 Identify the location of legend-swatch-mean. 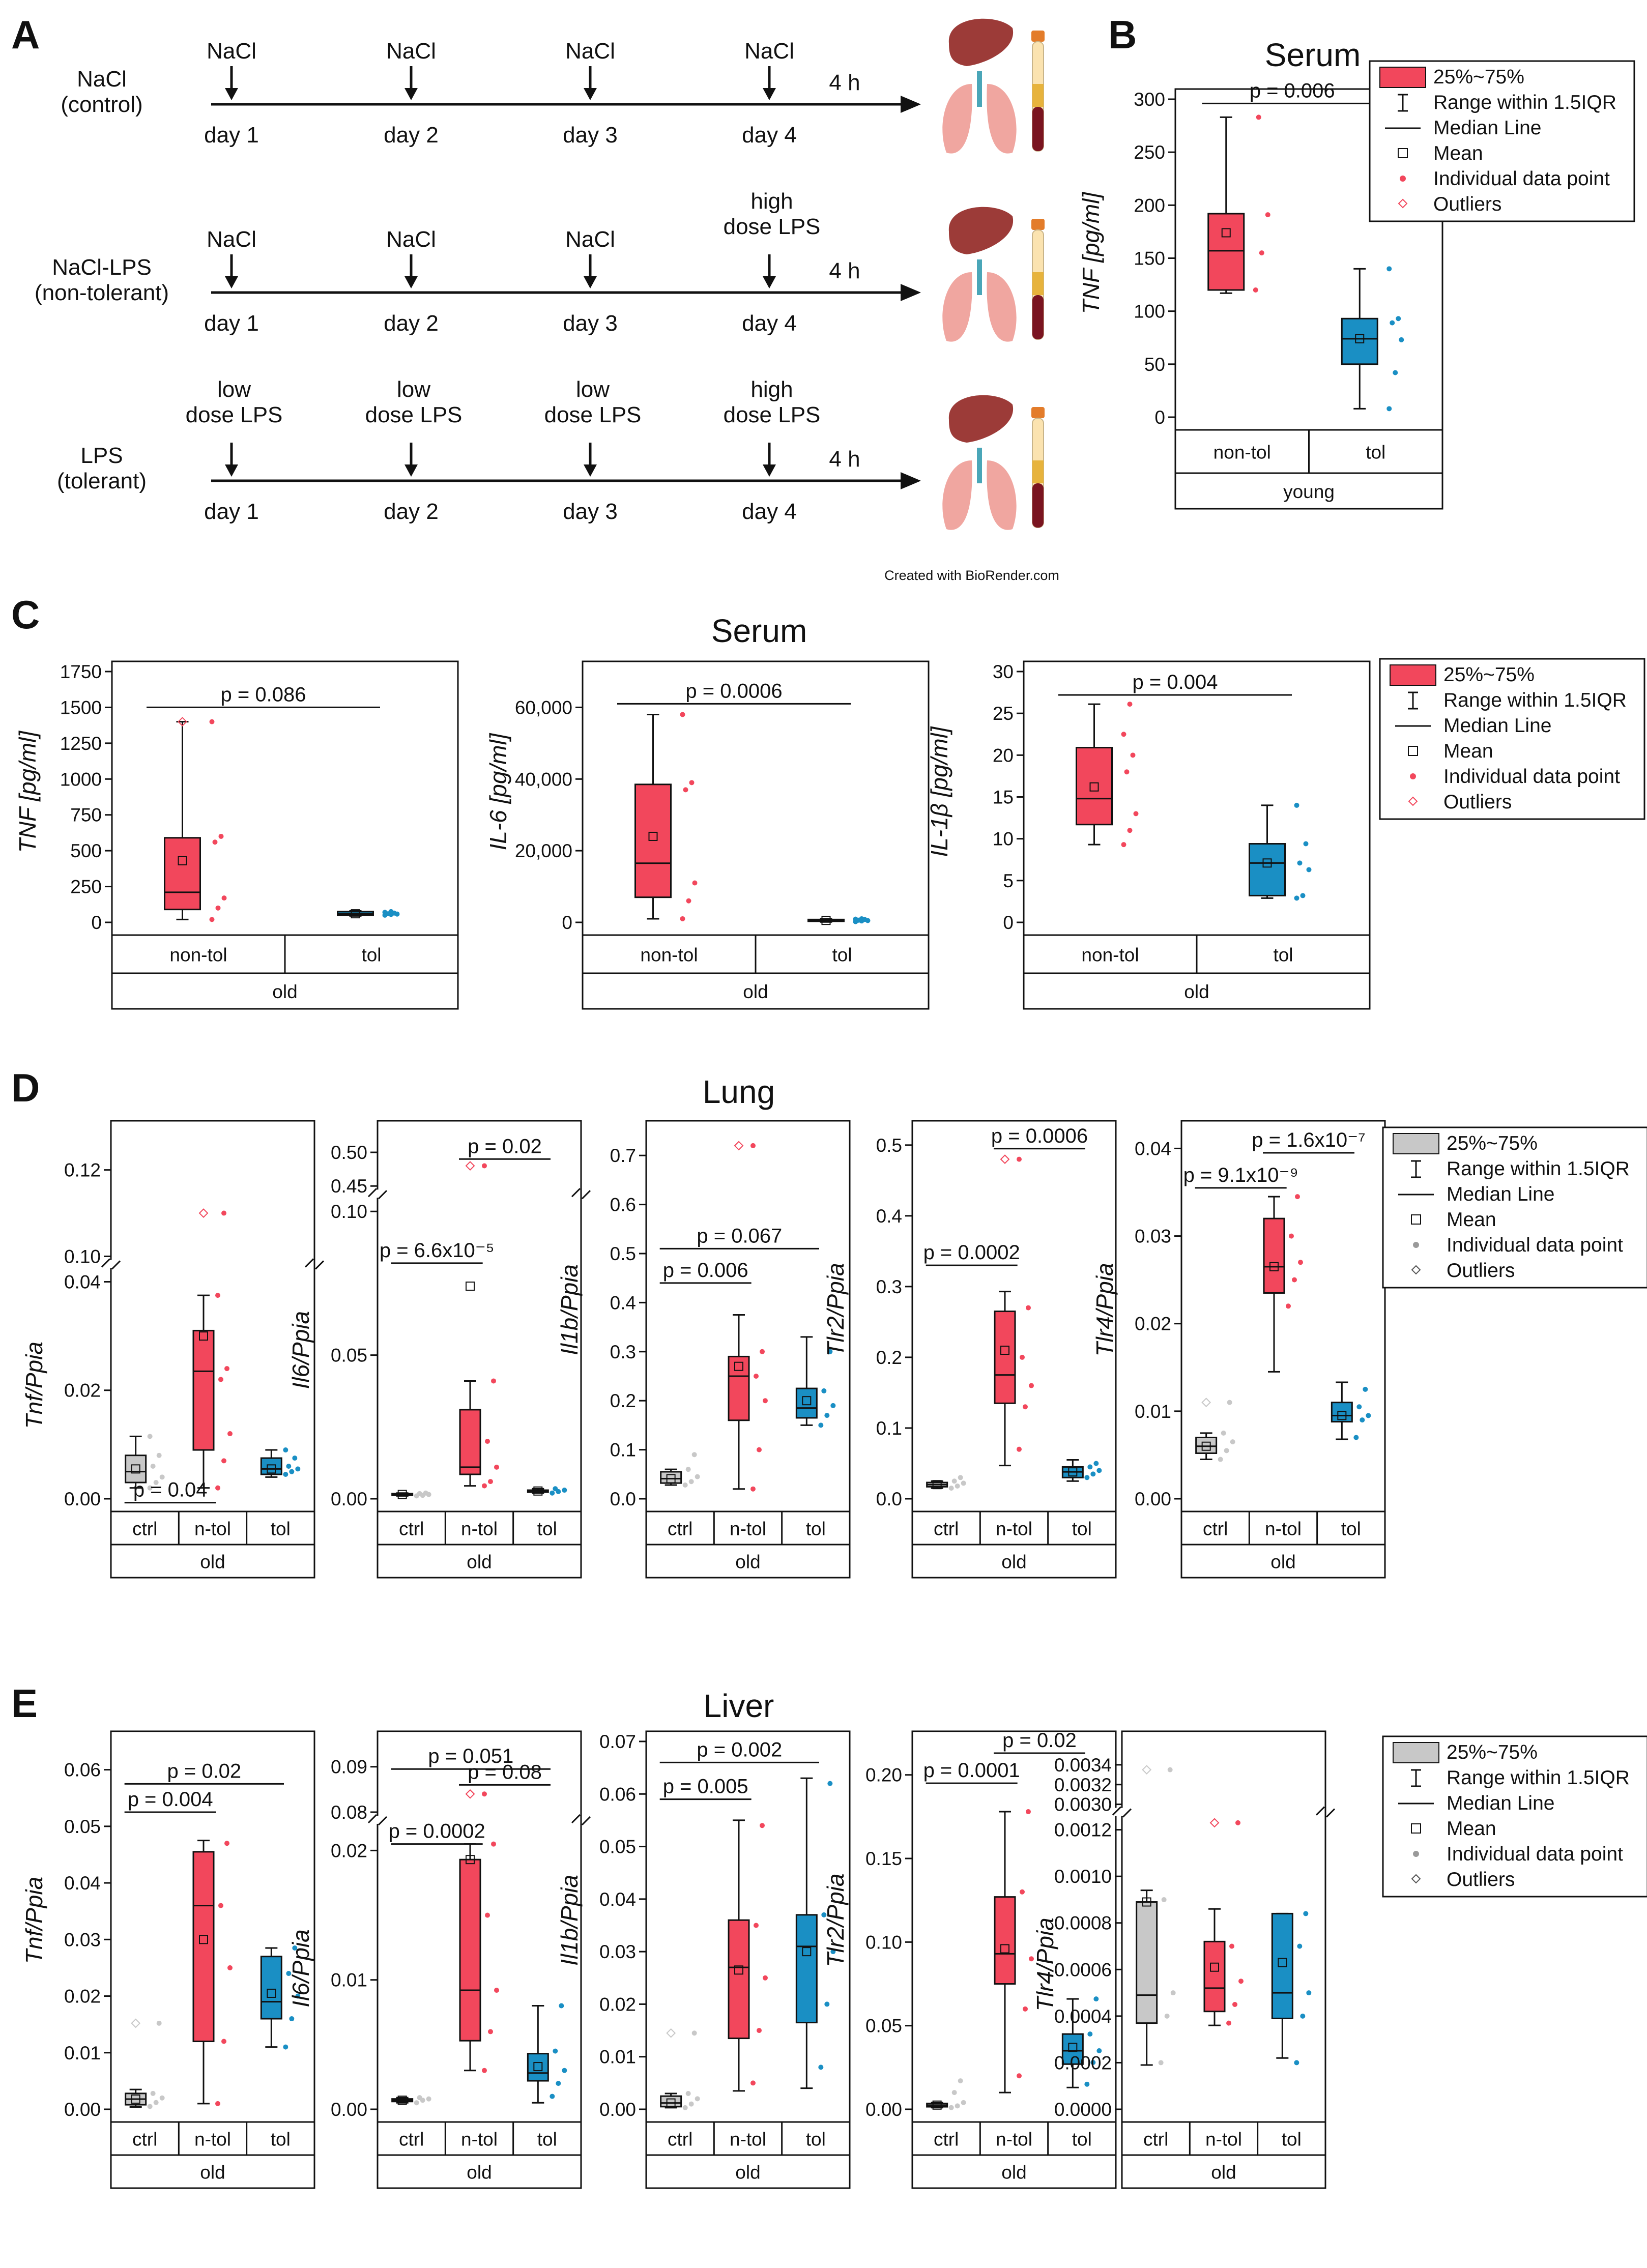
(1416, 1219).